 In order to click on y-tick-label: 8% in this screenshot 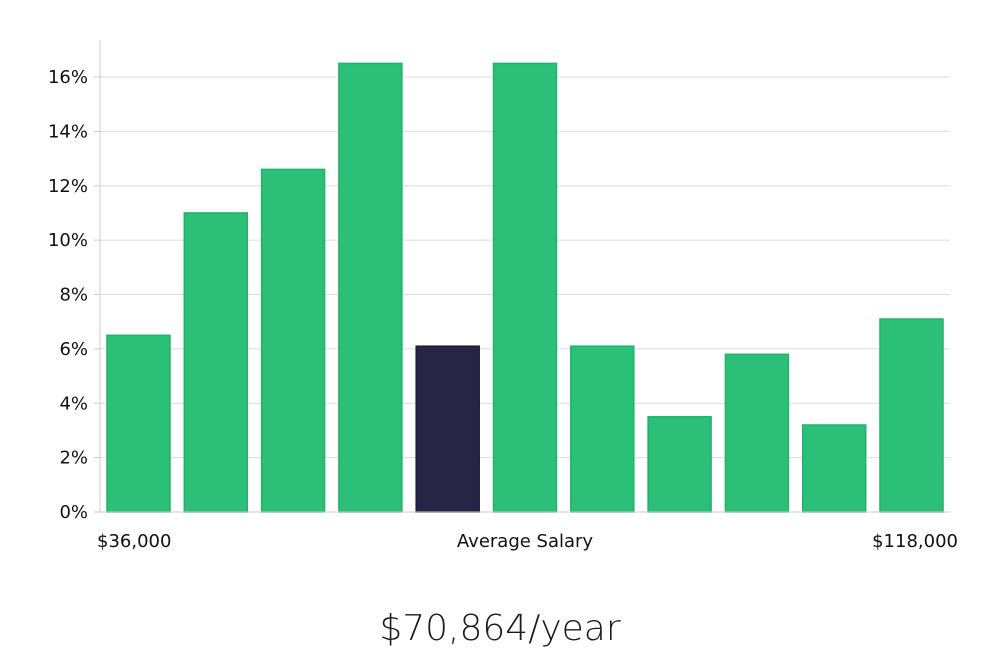, I will do `click(73, 295)`.